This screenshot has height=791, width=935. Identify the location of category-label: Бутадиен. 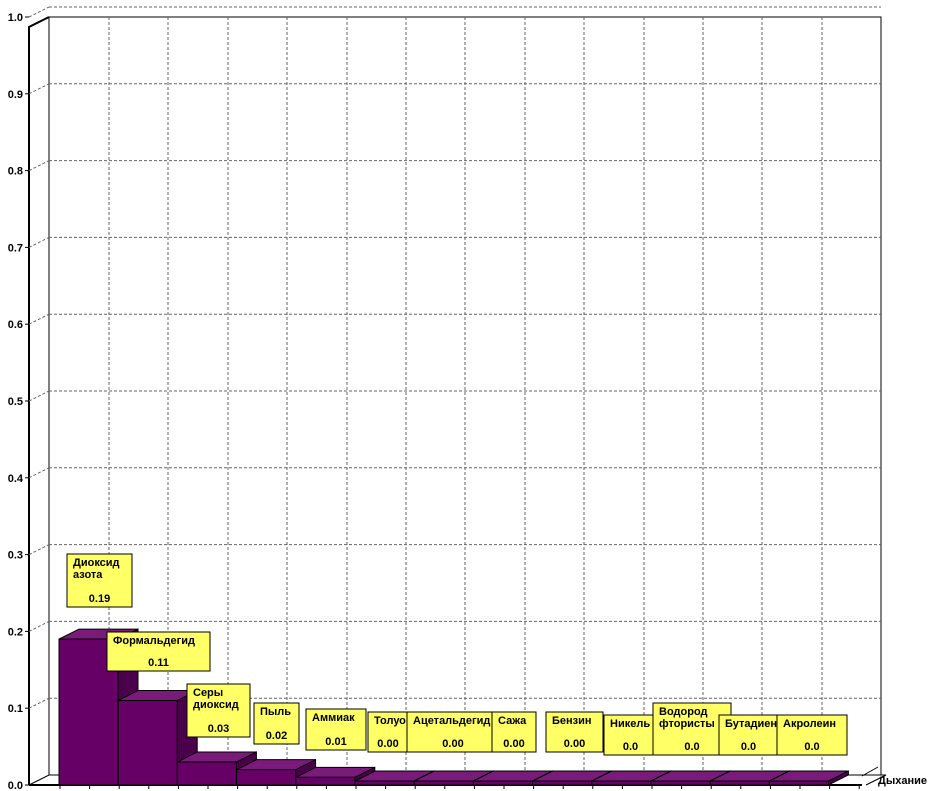
(751, 724).